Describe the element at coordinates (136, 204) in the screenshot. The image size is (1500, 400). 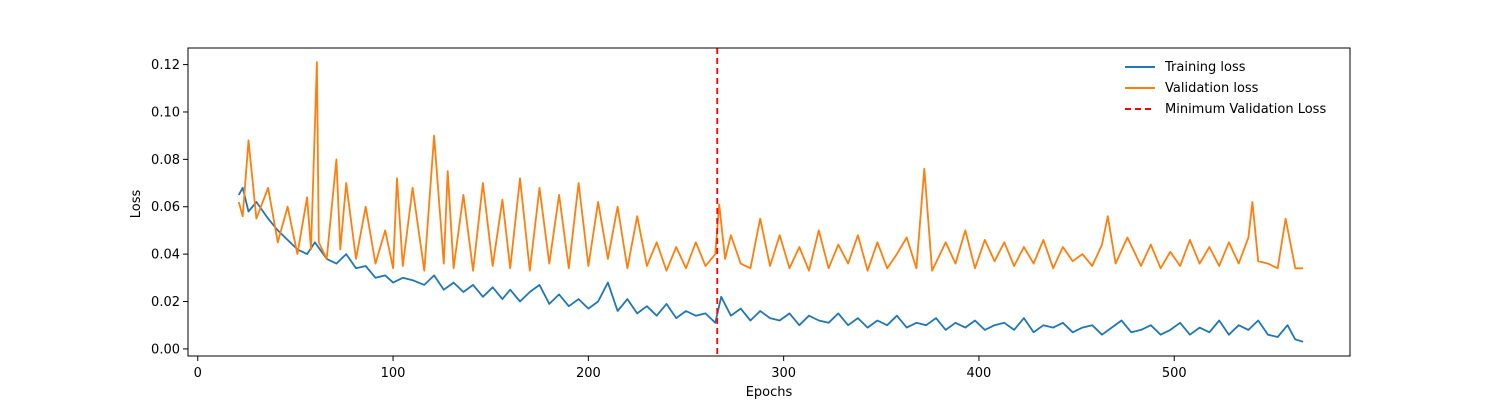
I see `y-axis-label: Loss` at that location.